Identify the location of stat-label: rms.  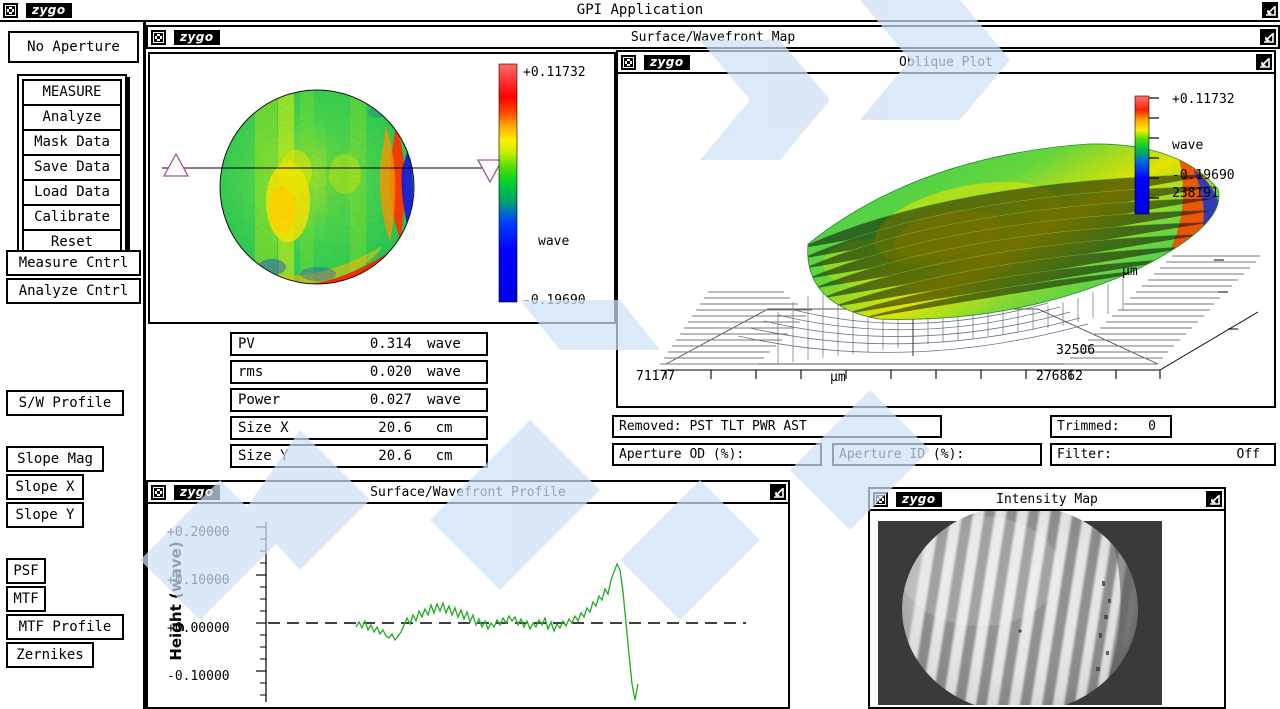
(251, 372).